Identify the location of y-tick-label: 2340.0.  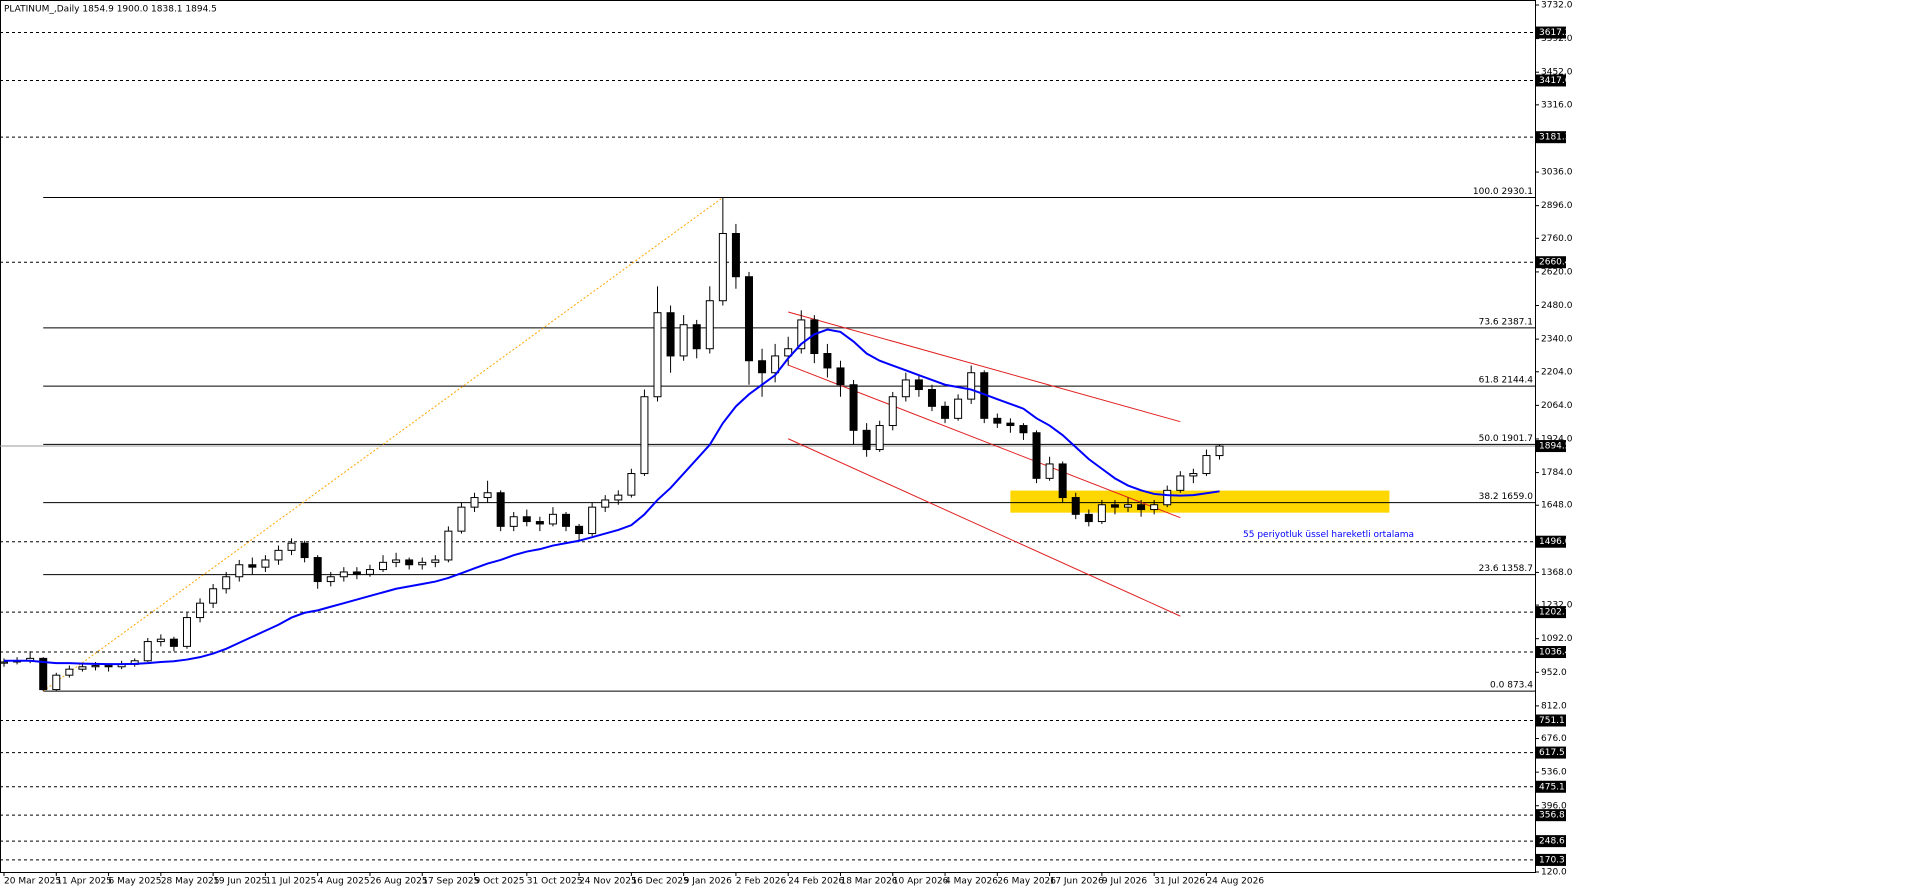
(1557, 340).